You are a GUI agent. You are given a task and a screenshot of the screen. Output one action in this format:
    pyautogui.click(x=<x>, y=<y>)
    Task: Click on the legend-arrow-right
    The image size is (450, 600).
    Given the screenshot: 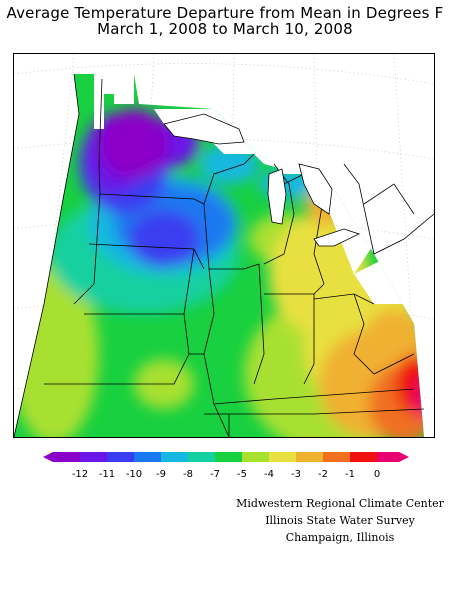 What is the action you would take?
    pyautogui.click(x=404, y=457)
    